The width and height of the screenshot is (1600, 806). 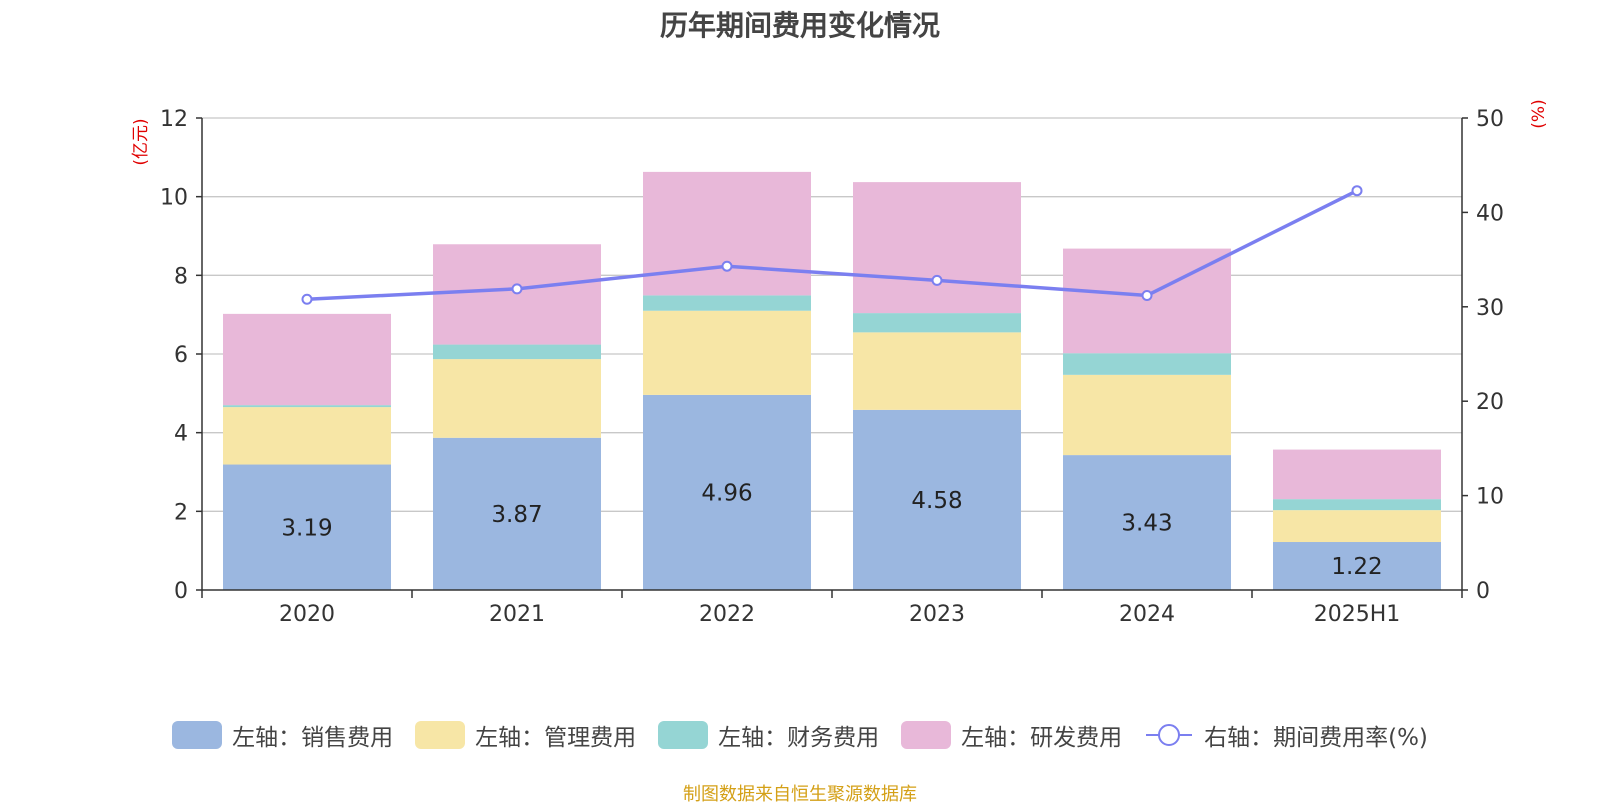 What do you see at coordinates (937, 614) in the screenshot?
I see `x-tick-label: 2023` at bounding box center [937, 614].